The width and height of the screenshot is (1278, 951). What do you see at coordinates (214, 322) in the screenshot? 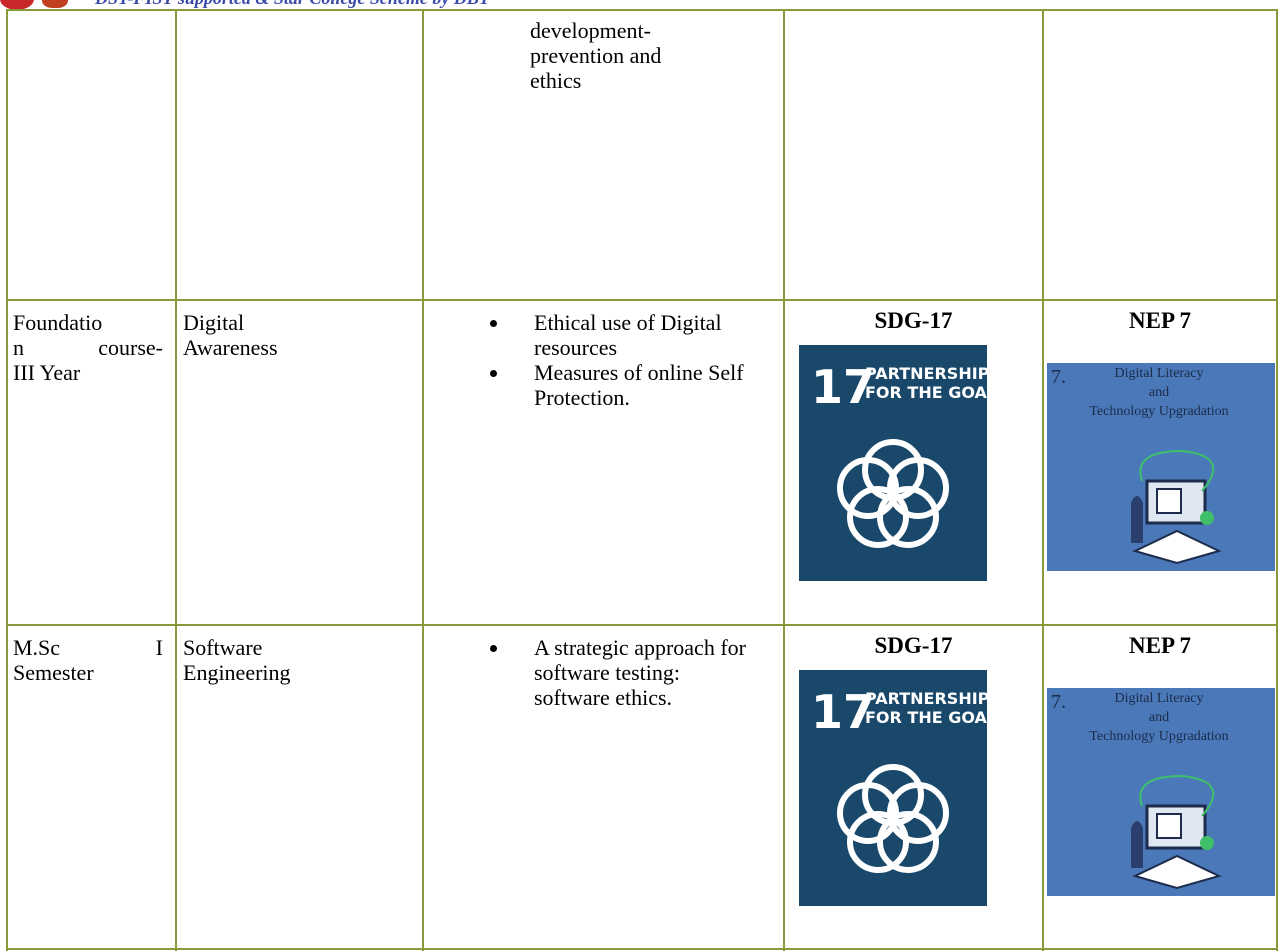
I see `course-line: Digital` at bounding box center [214, 322].